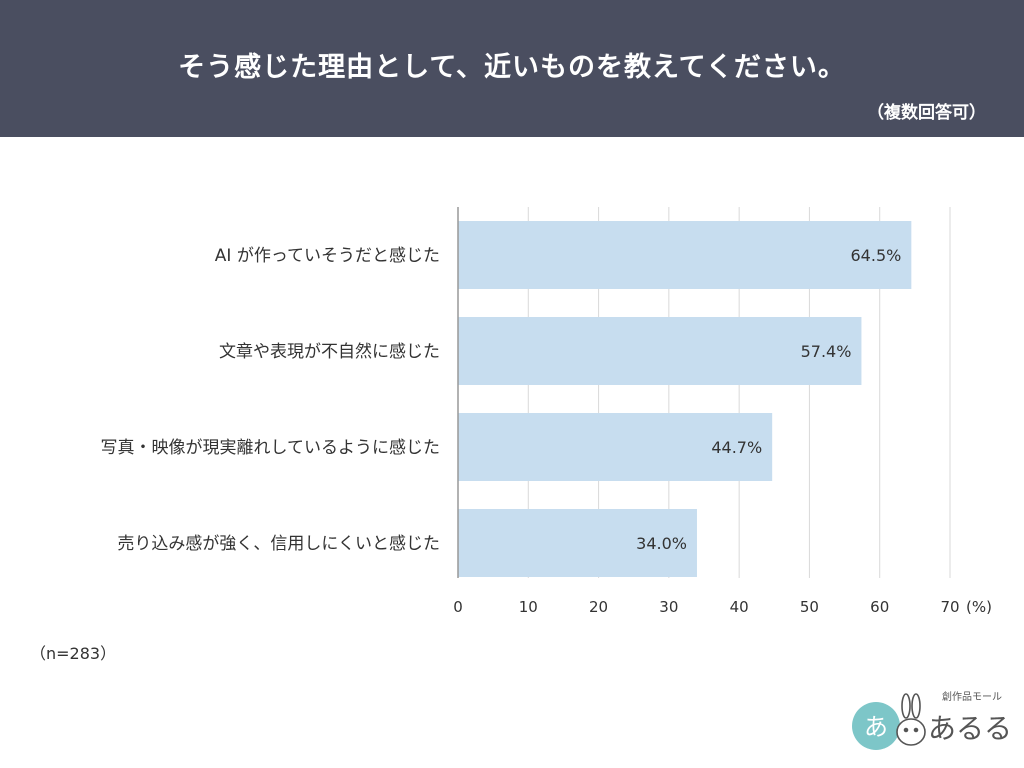  Describe the element at coordinates (329, 352) in the screenshot. I see `category-label: 文章や表現が不自然に感じた` at that location.